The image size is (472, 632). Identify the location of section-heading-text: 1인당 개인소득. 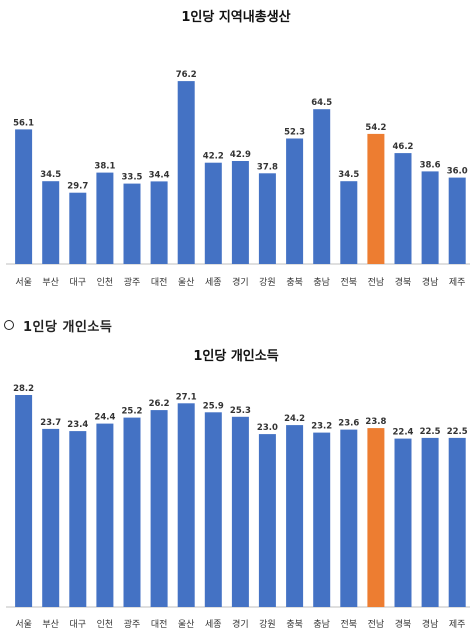
(68, 327).